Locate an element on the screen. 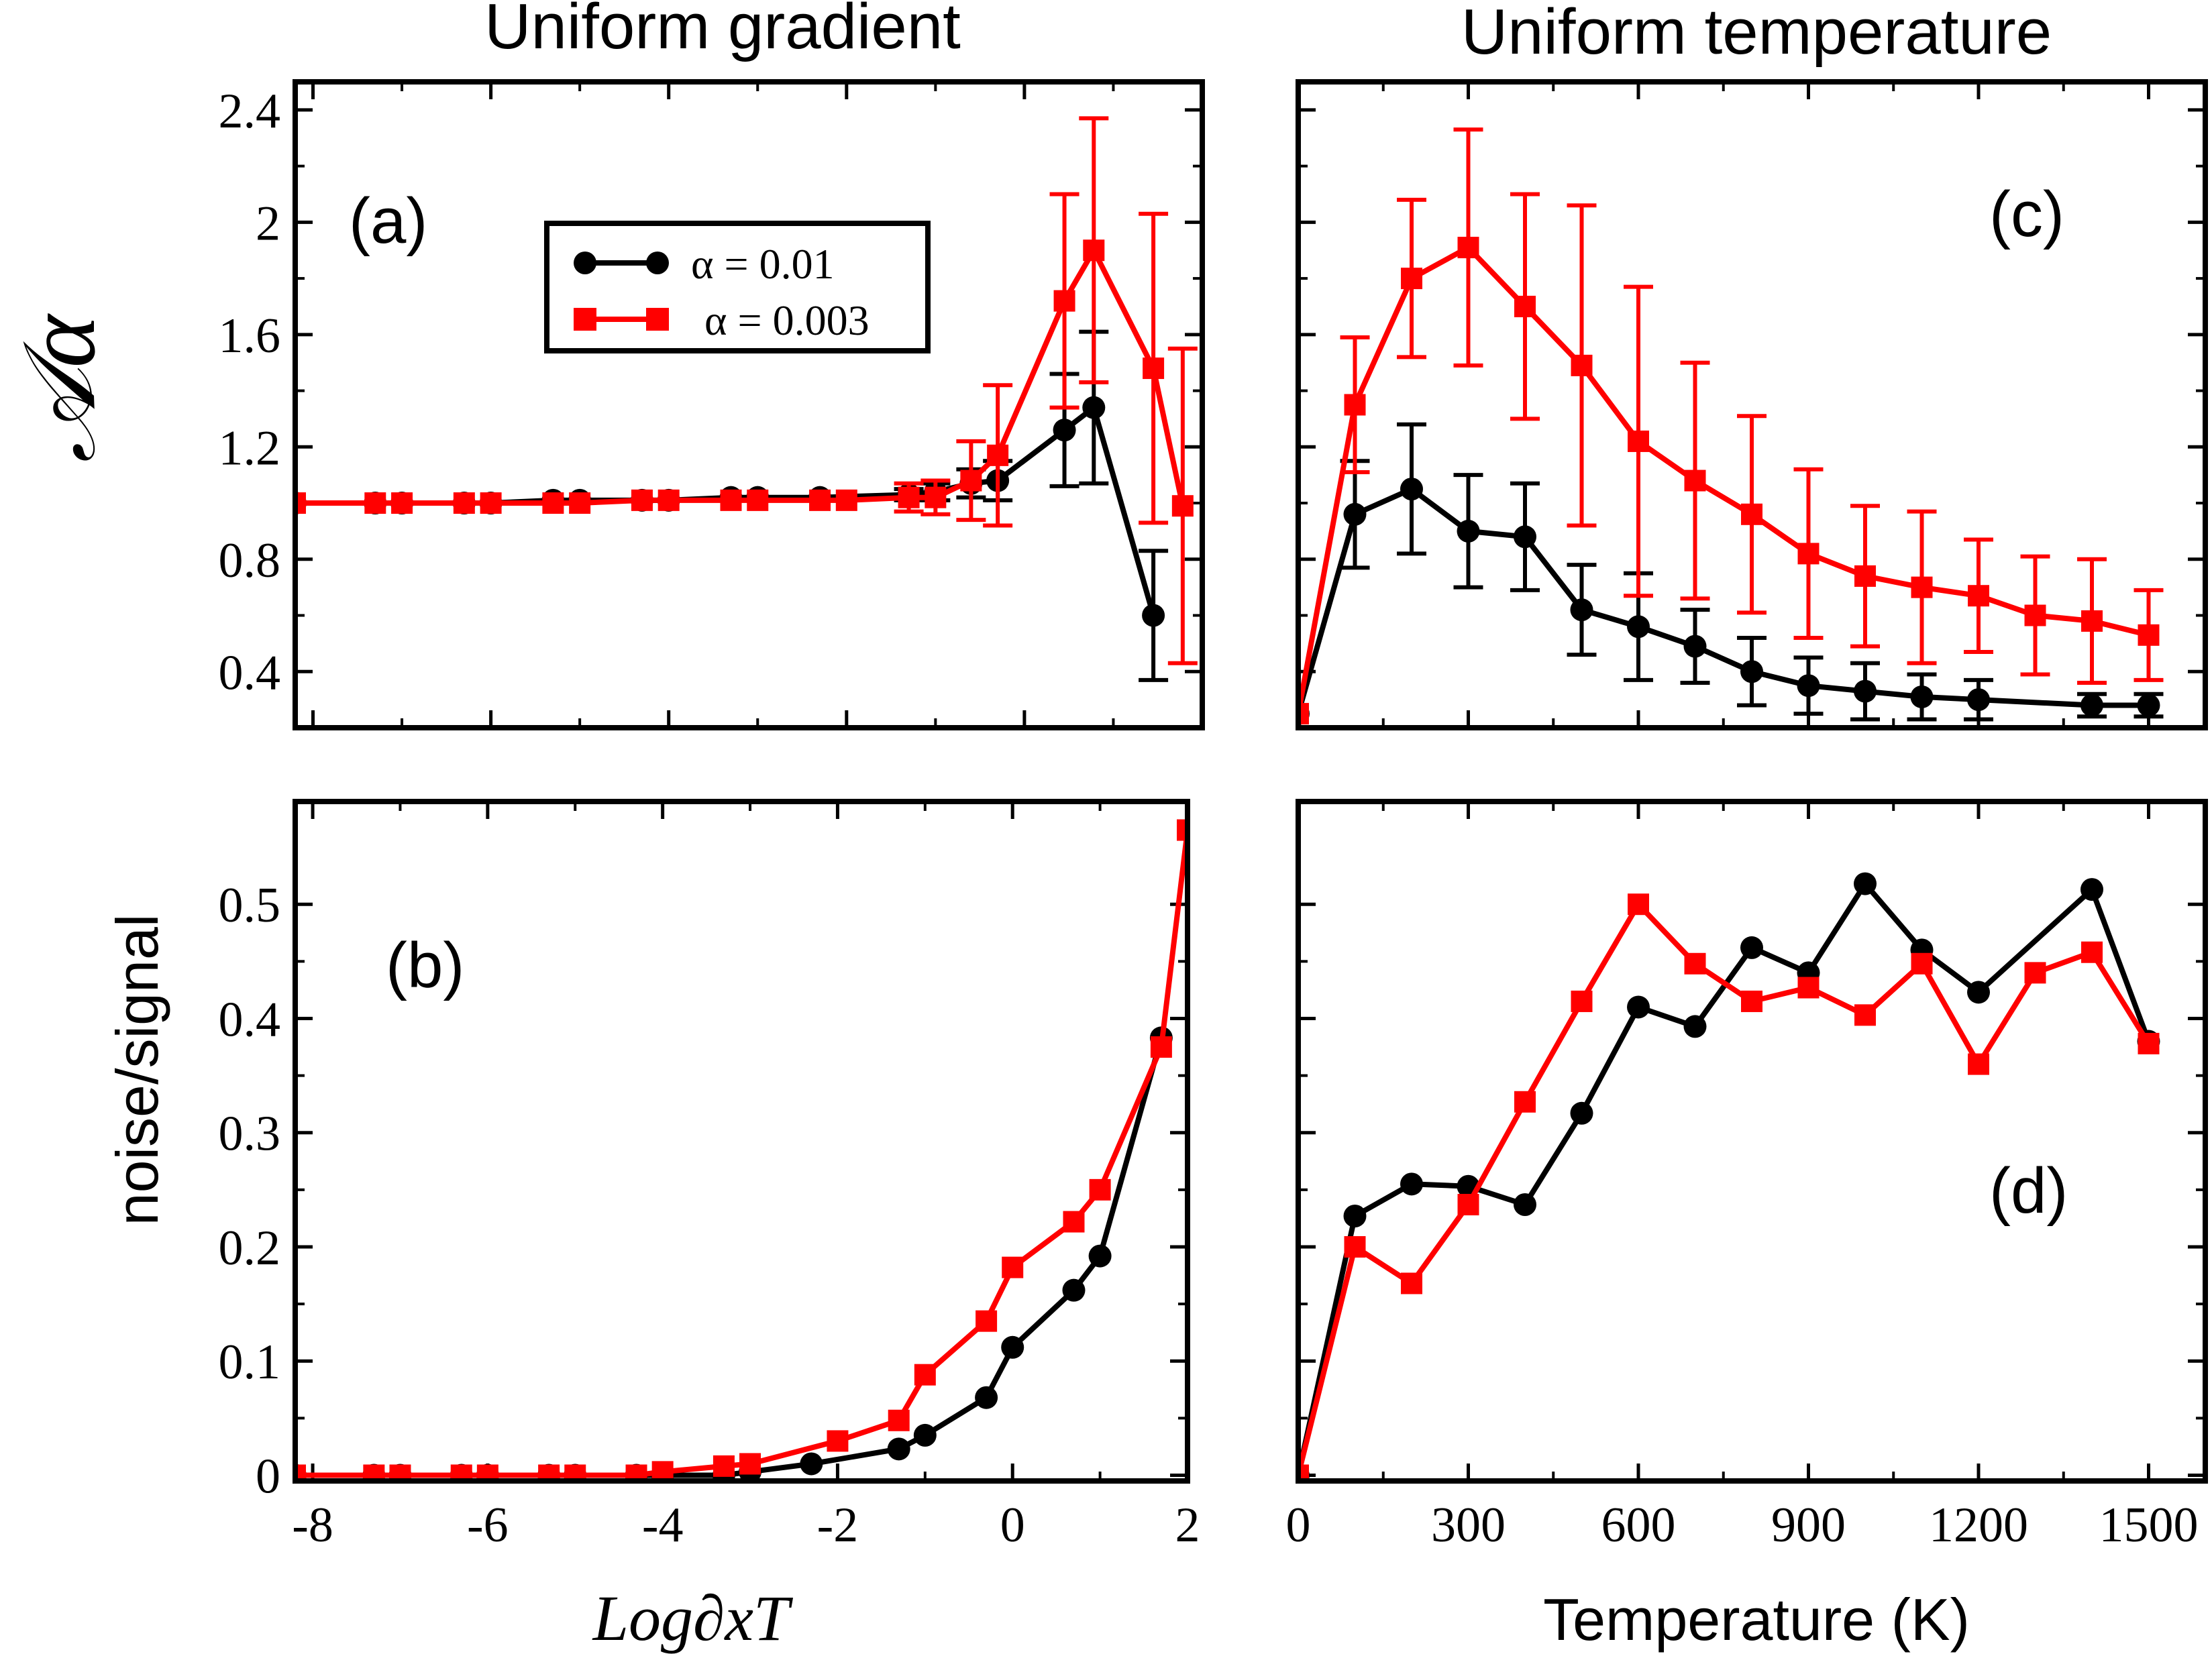 The image size is (2212, 1654). legend-label-black: α = 0.01 is located at coordinates (763, 264).